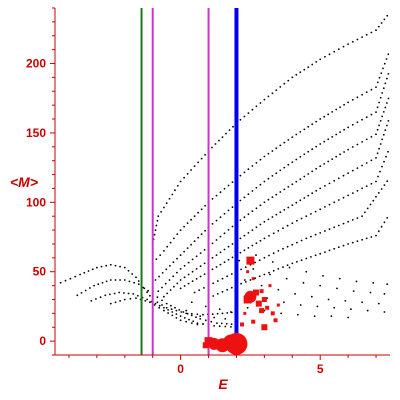  What do you see at coordinates (320, 369) in the screenshot?
I see `x-tick-label: 5` at bounding box center [320, 369].